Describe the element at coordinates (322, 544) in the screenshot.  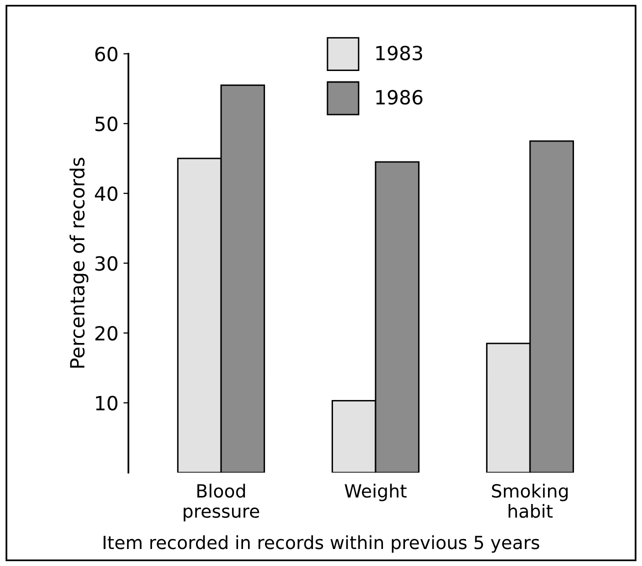
I see `x-axis-title: Item recorded in records within previous 5 years` at that location.